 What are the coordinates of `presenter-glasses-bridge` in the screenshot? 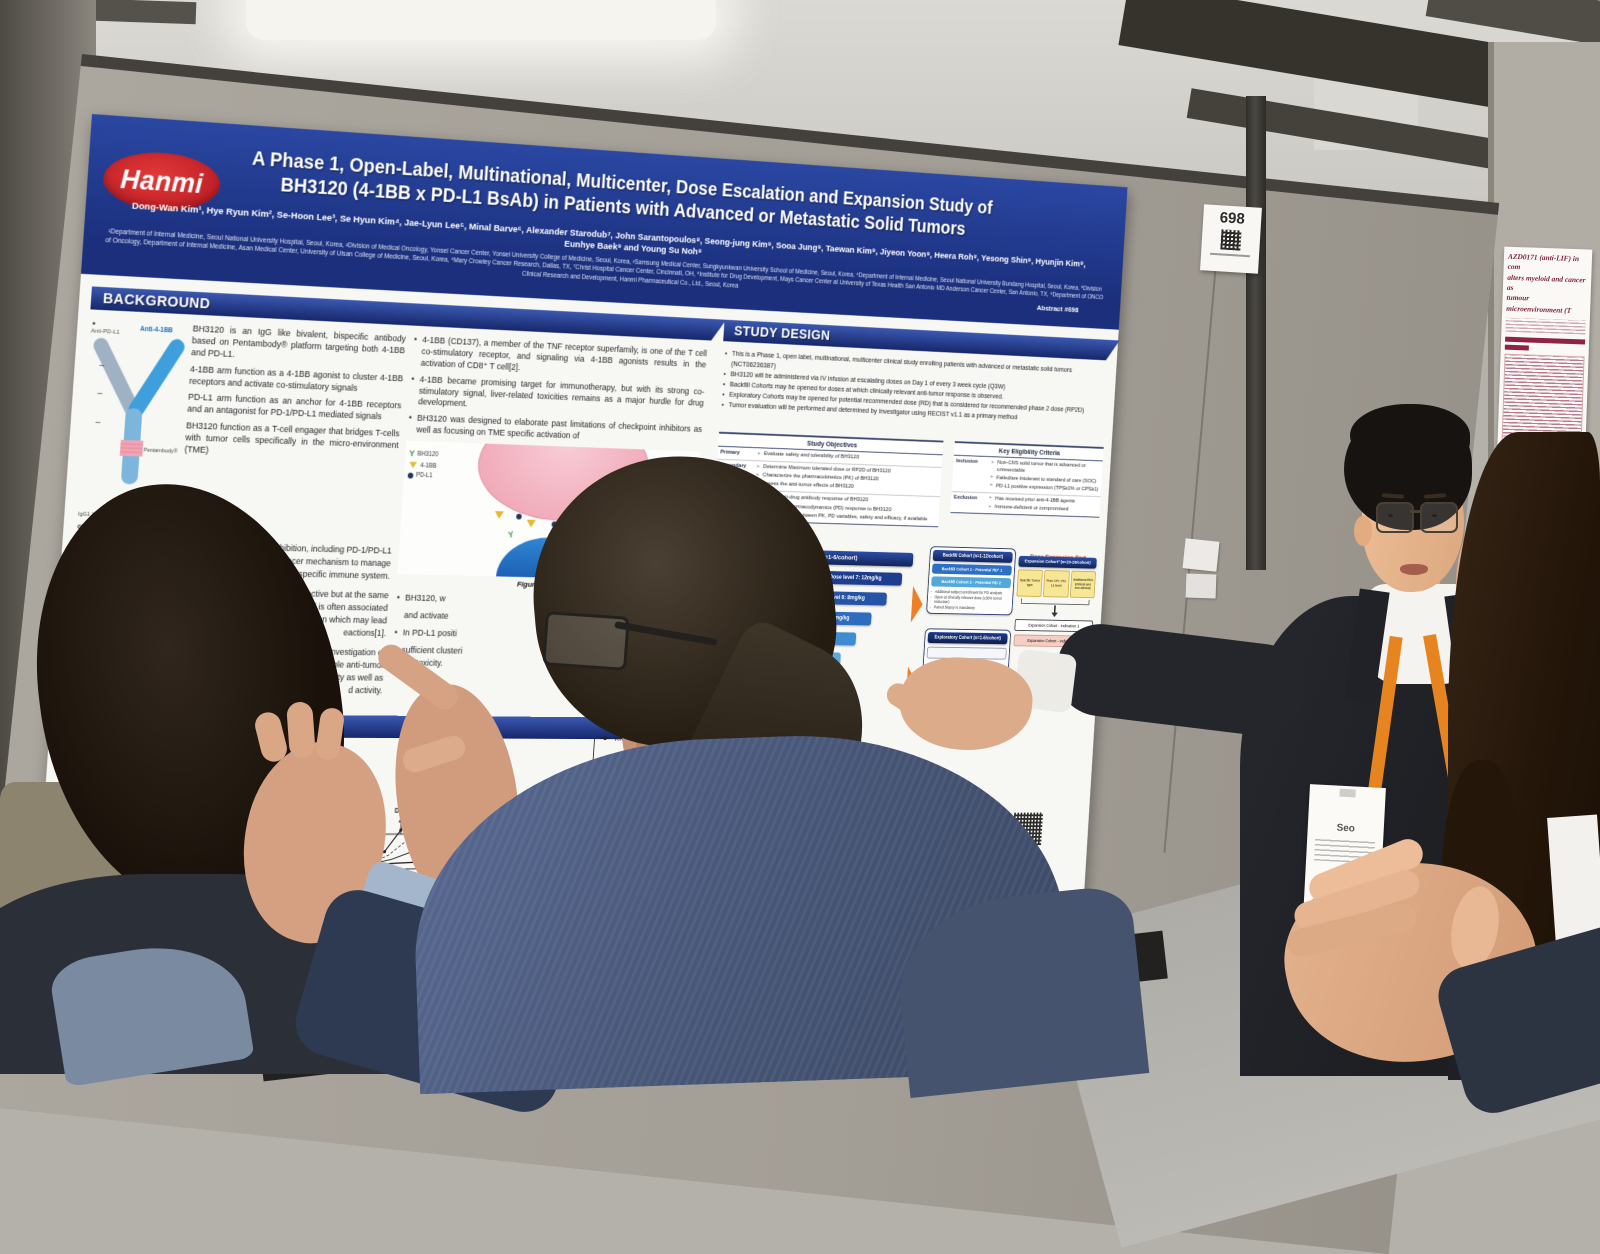 It's located at (1416, 511).